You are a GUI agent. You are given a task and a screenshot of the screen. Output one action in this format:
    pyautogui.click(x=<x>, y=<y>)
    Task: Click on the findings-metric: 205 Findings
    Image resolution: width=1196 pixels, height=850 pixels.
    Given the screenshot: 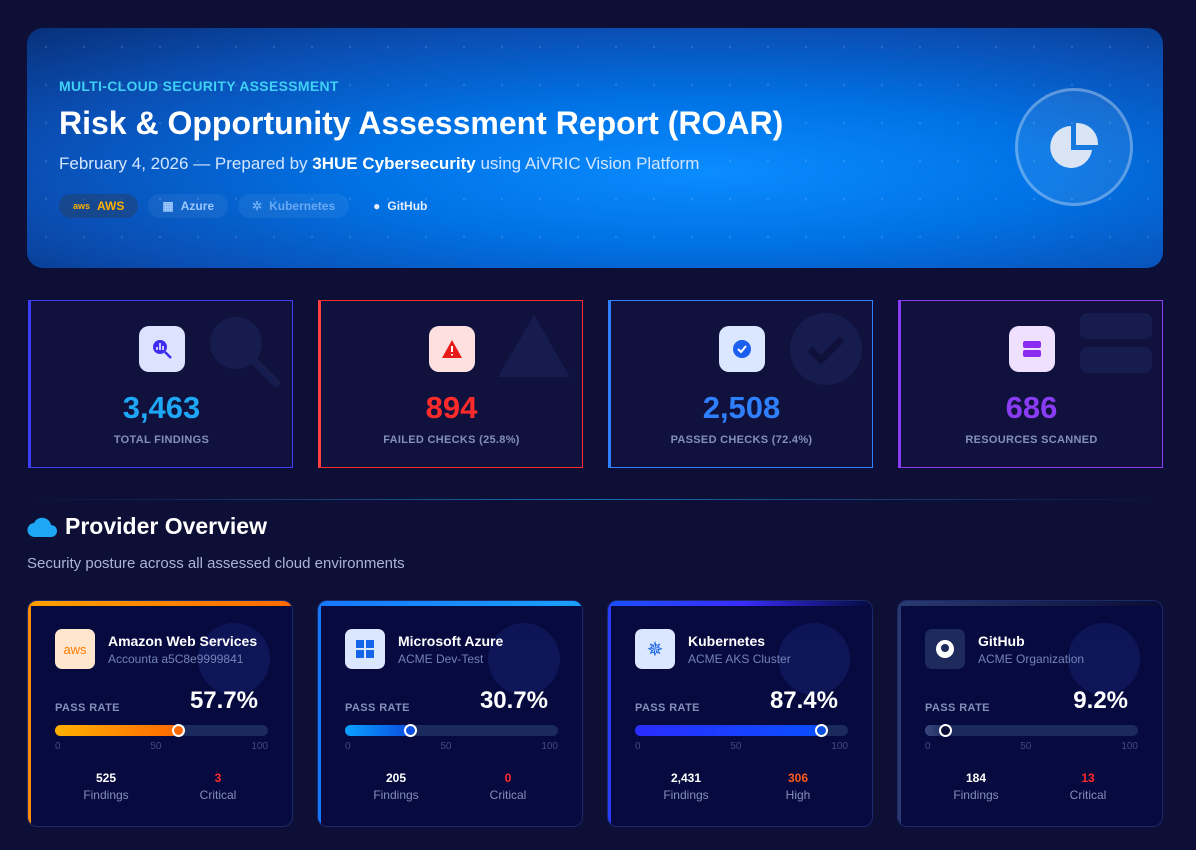 What is the action you would take?
    pyautogui.click(x=396, y=786)
    